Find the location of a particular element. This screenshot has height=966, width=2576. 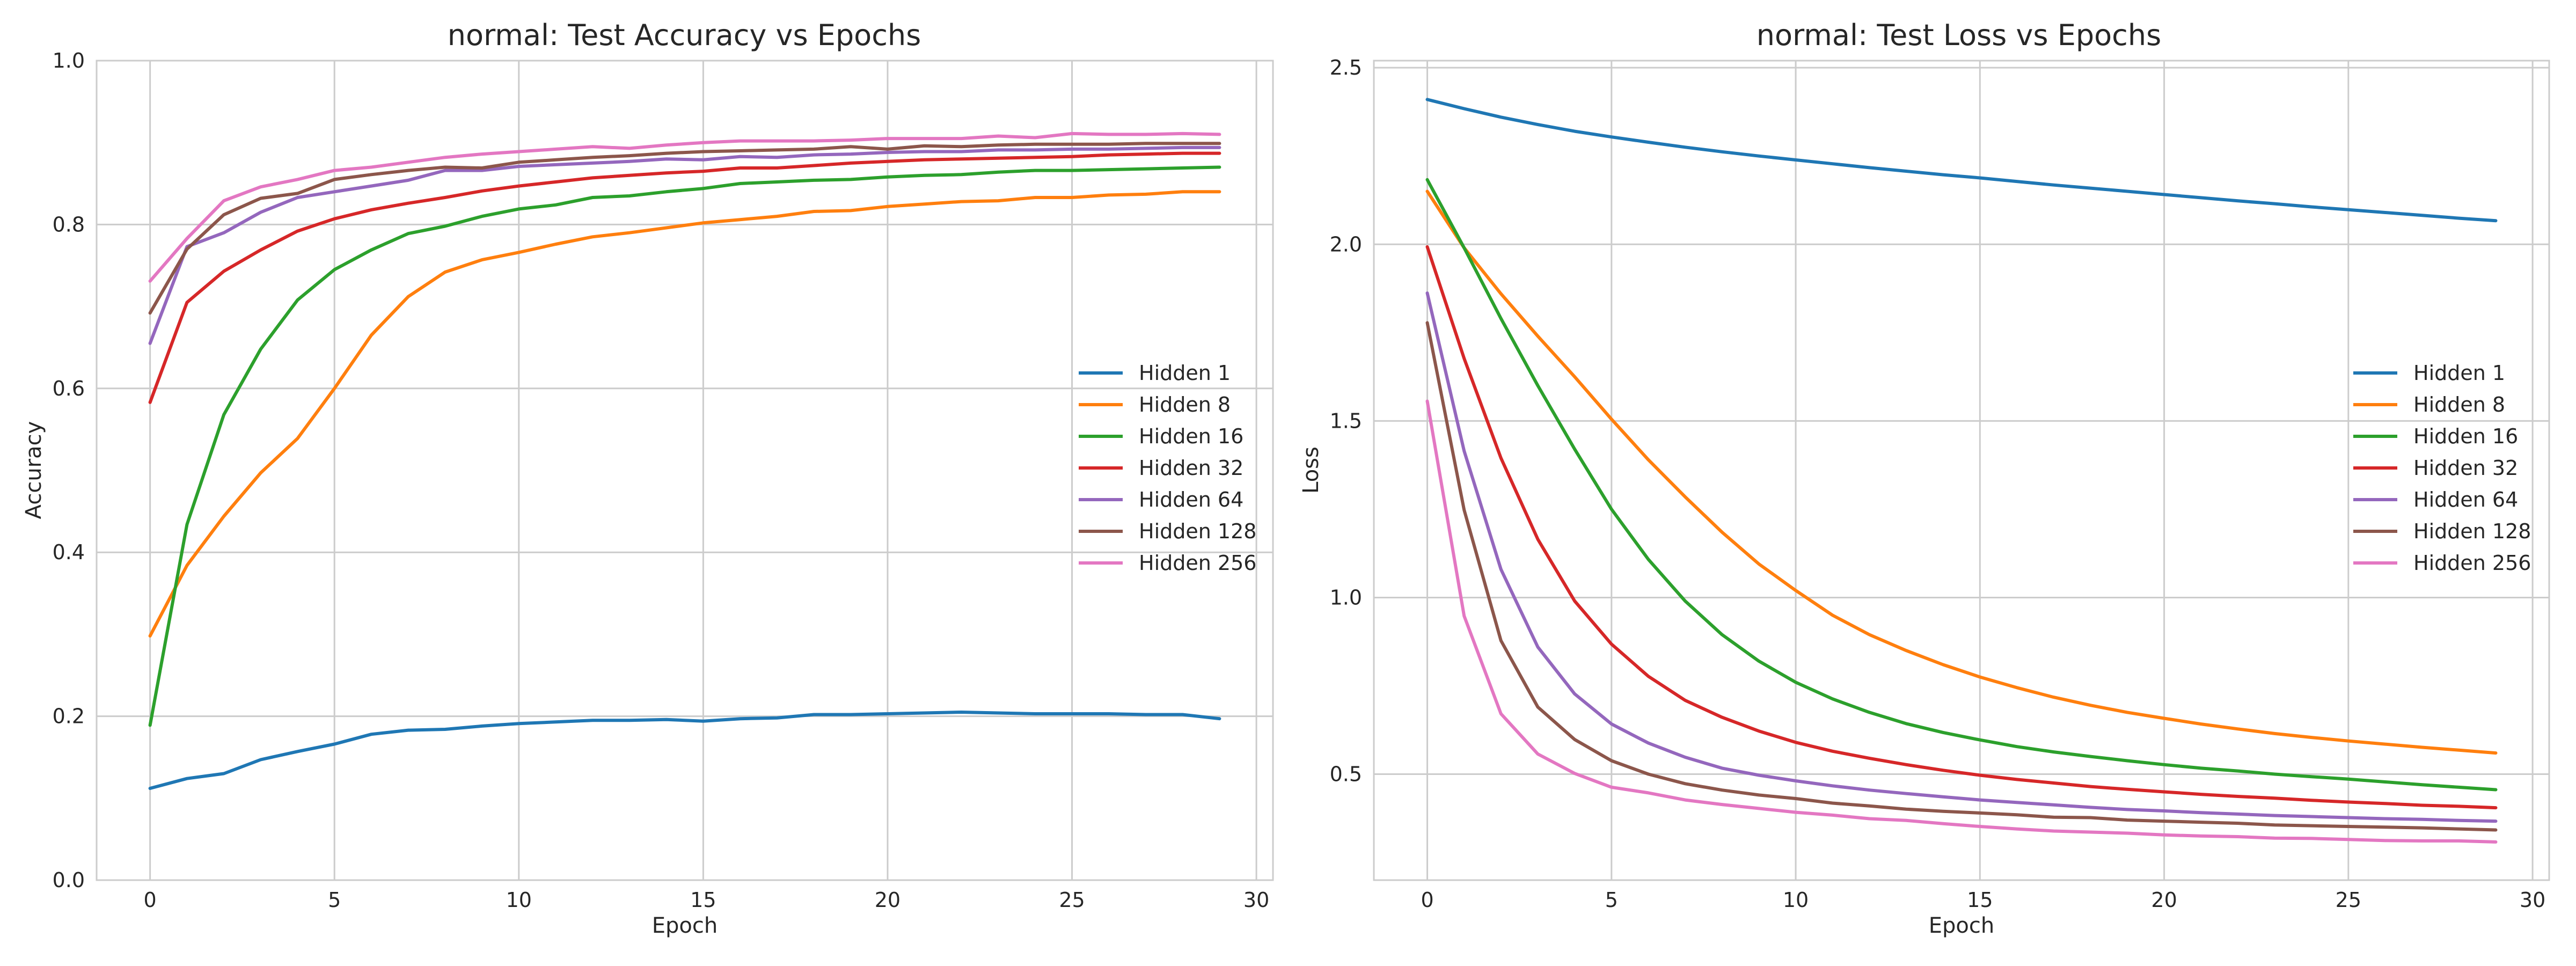

accuracy-y-tick-label: 0.6 is located at coordinates (69, 388).